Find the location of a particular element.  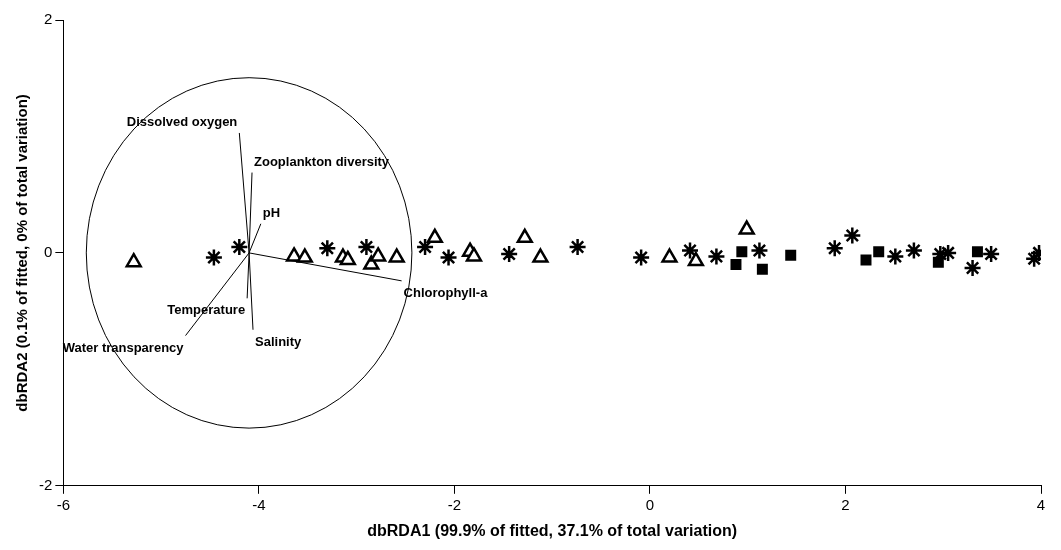

series-label: Chlorophyll-a is located at coordinates (446, 292).